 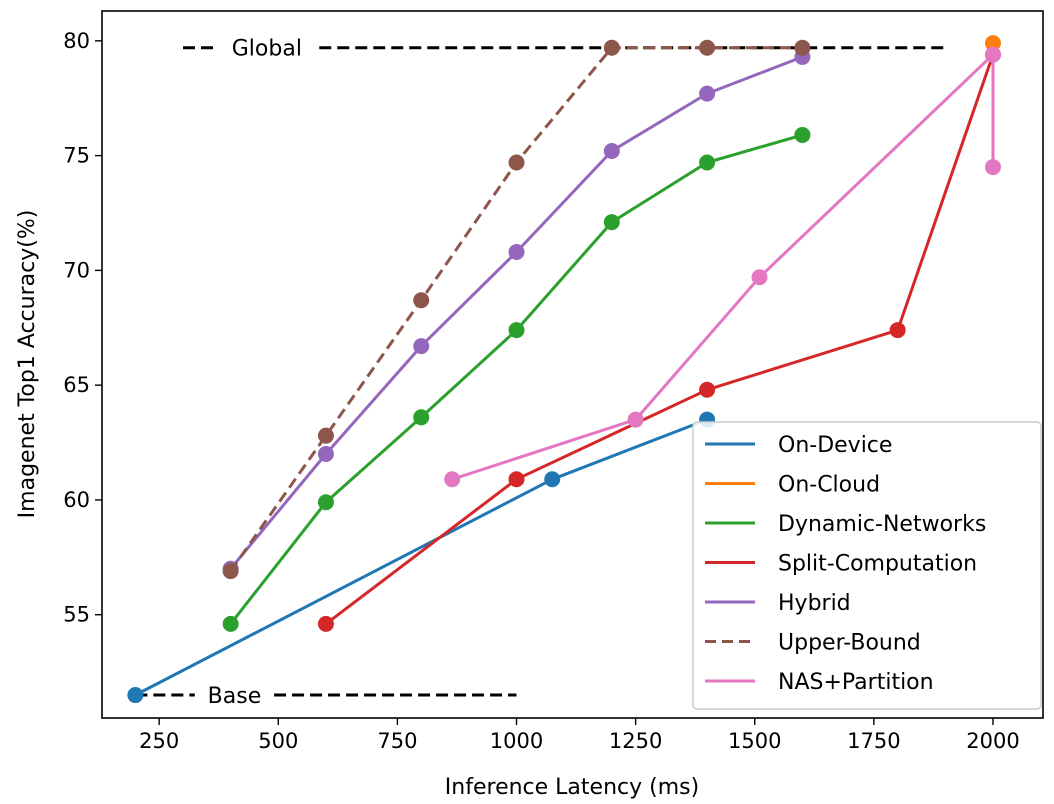 I want to click on y-tick-label: 65, so click(x=76, y=385).